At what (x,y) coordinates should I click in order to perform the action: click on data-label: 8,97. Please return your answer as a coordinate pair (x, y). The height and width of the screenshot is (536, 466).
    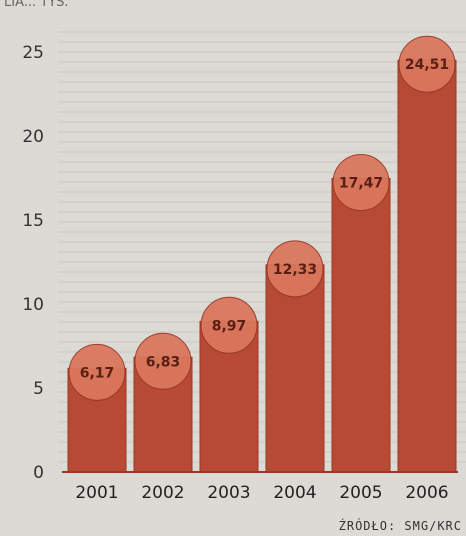
    Looking at the image, I should click on (229, 326).